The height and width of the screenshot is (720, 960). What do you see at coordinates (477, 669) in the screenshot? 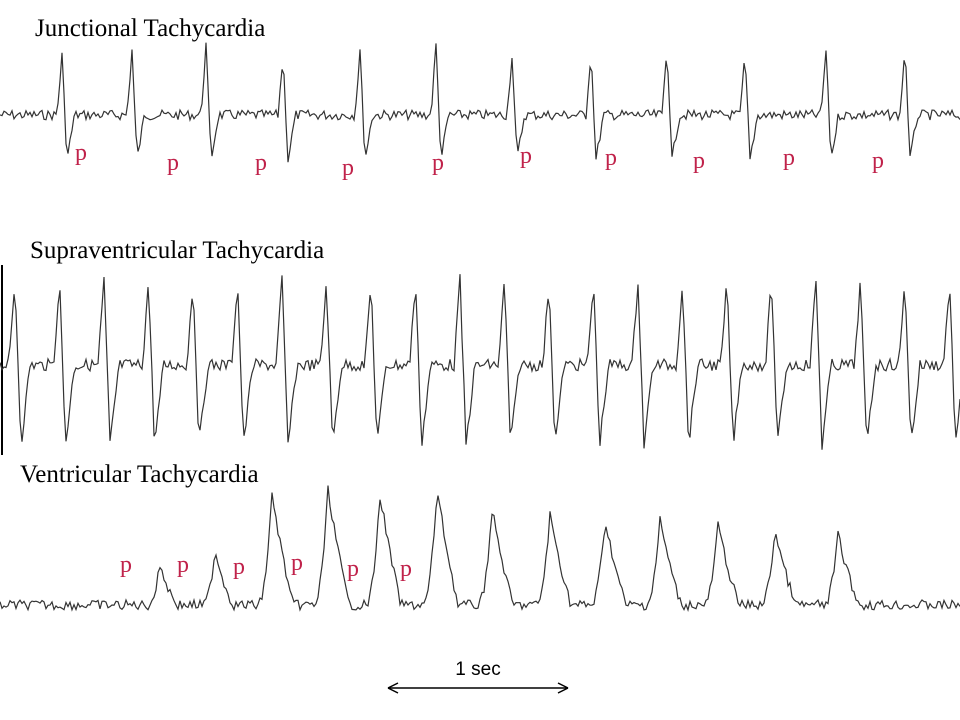
I see `scale-label: 1 sec` at bounding box center [477, 669].